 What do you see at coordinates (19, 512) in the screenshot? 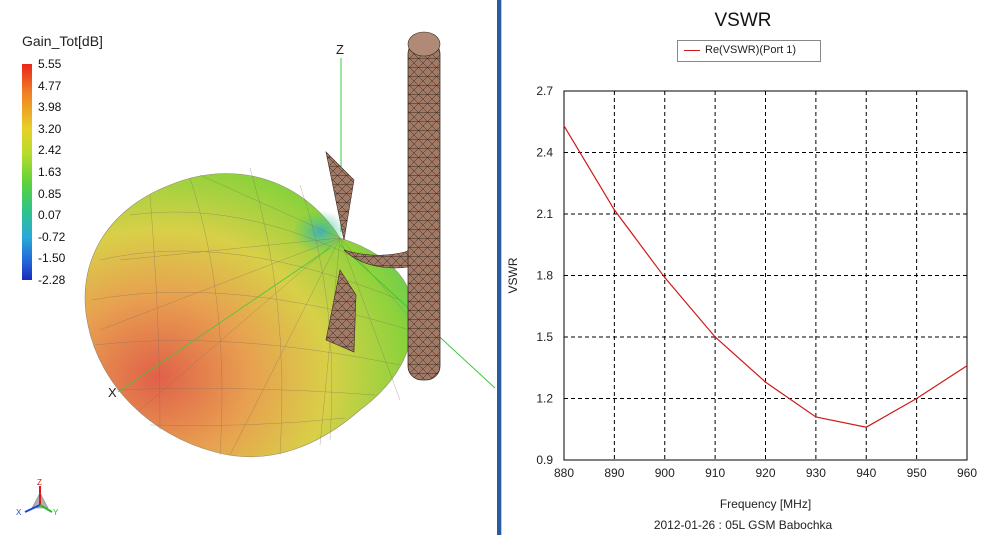
I see `triad-x-label: X` at bounding box center [19, 512].